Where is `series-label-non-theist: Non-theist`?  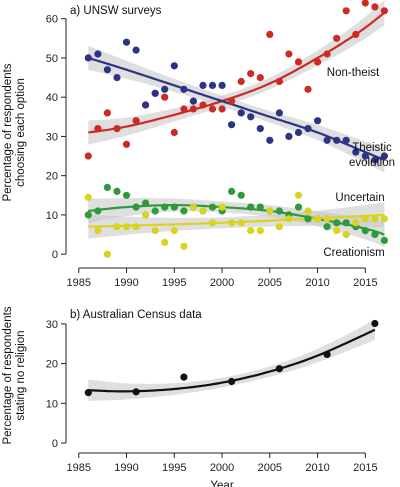 series-label-non-theist: Non-theist is located at coordinates (353, 73).